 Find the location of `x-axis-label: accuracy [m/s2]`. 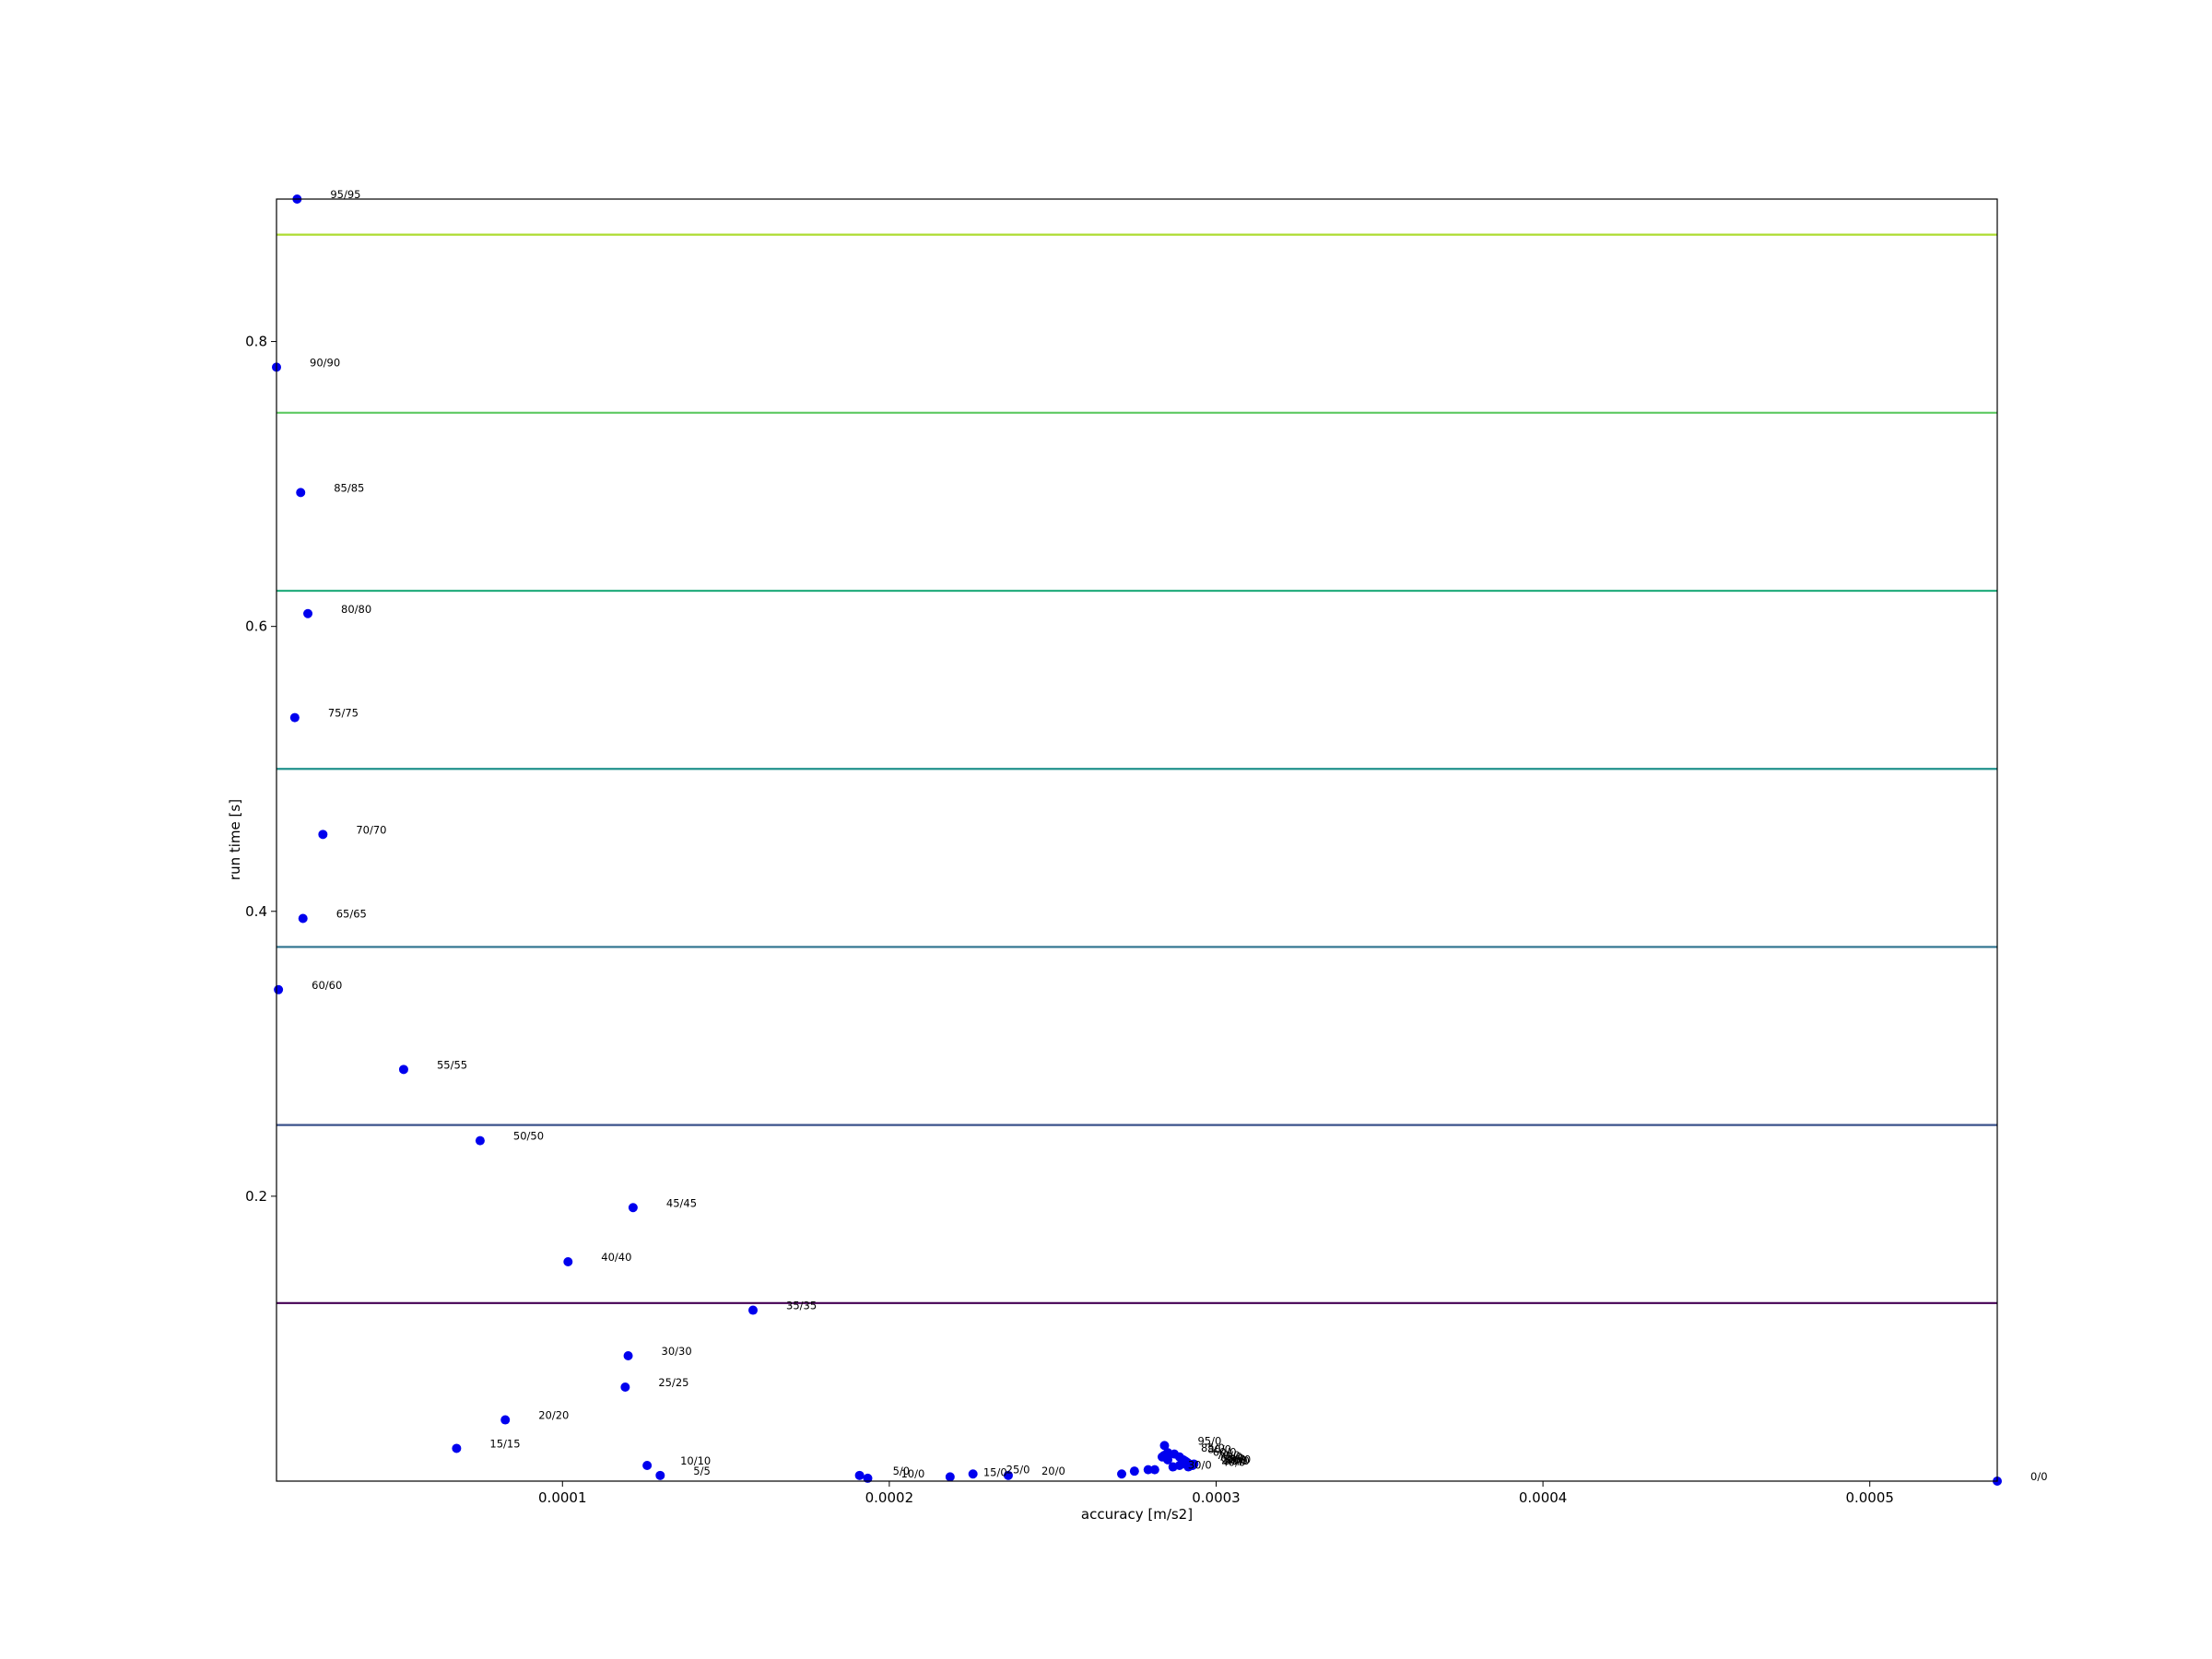

x-axis-label: accuracy [m/s2] is located at coordinates (1137, 1514).